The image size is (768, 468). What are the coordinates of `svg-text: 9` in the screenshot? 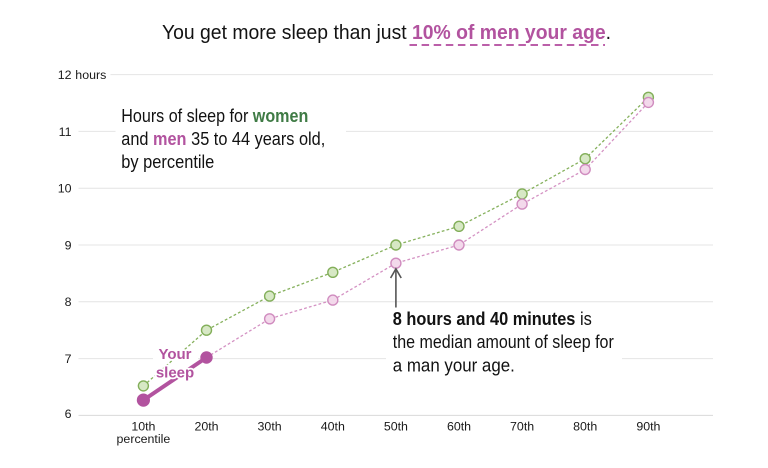 It's located at (68, 245).